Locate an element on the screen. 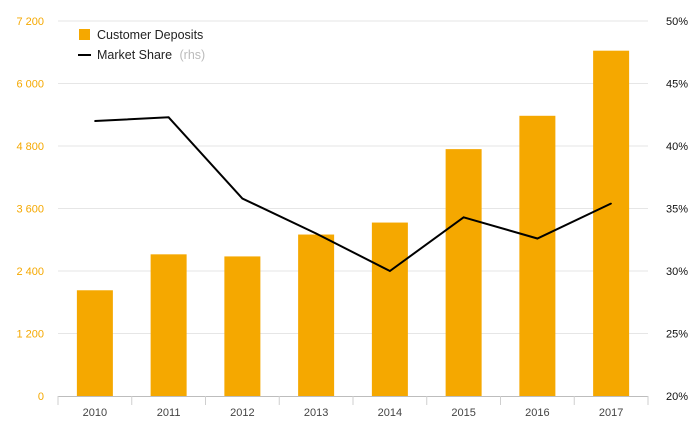 This screenshot has width=700, height=433. legend-label-market-share-name: Market Share is located at coordinates (134, 55).